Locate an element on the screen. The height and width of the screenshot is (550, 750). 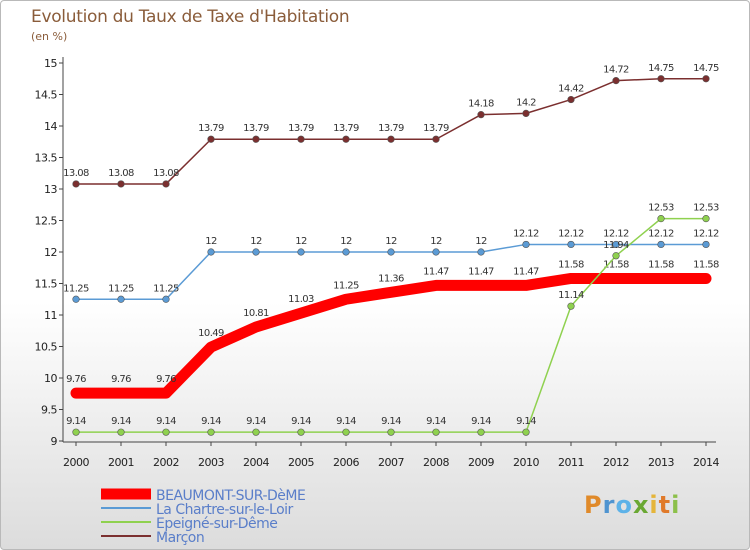
y-tick-label: 12.5 is located at coordinates (46, 221).